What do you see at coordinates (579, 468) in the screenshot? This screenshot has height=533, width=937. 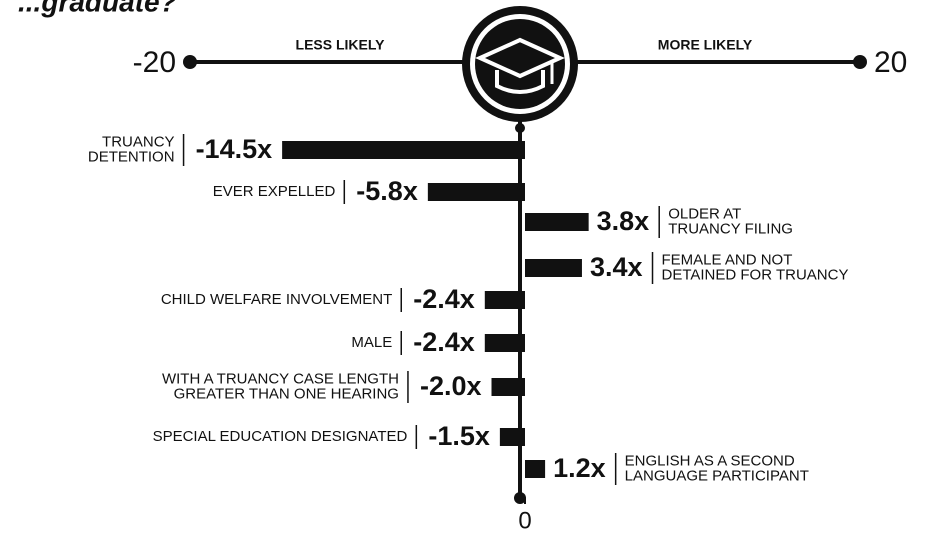 I see `value-label: 1.2x` at bounding box center [579, 468].